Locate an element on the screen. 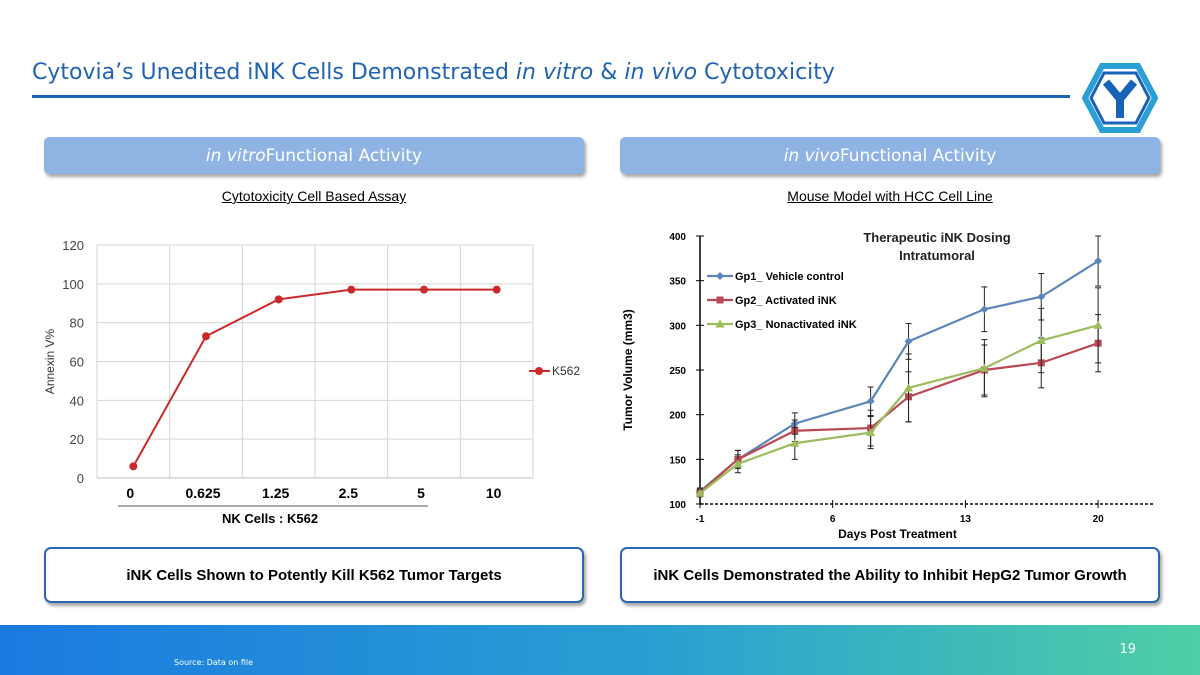  legend-marker is located at coordinates (539, 371).